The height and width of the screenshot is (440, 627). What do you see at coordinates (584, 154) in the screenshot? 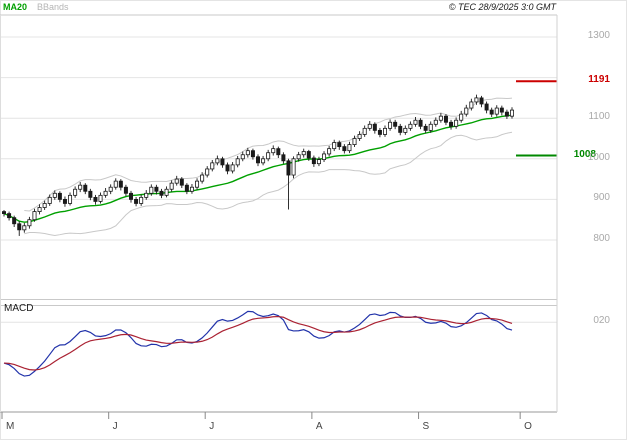
I see `support-label: 1008` at bounding box center [584, 154].